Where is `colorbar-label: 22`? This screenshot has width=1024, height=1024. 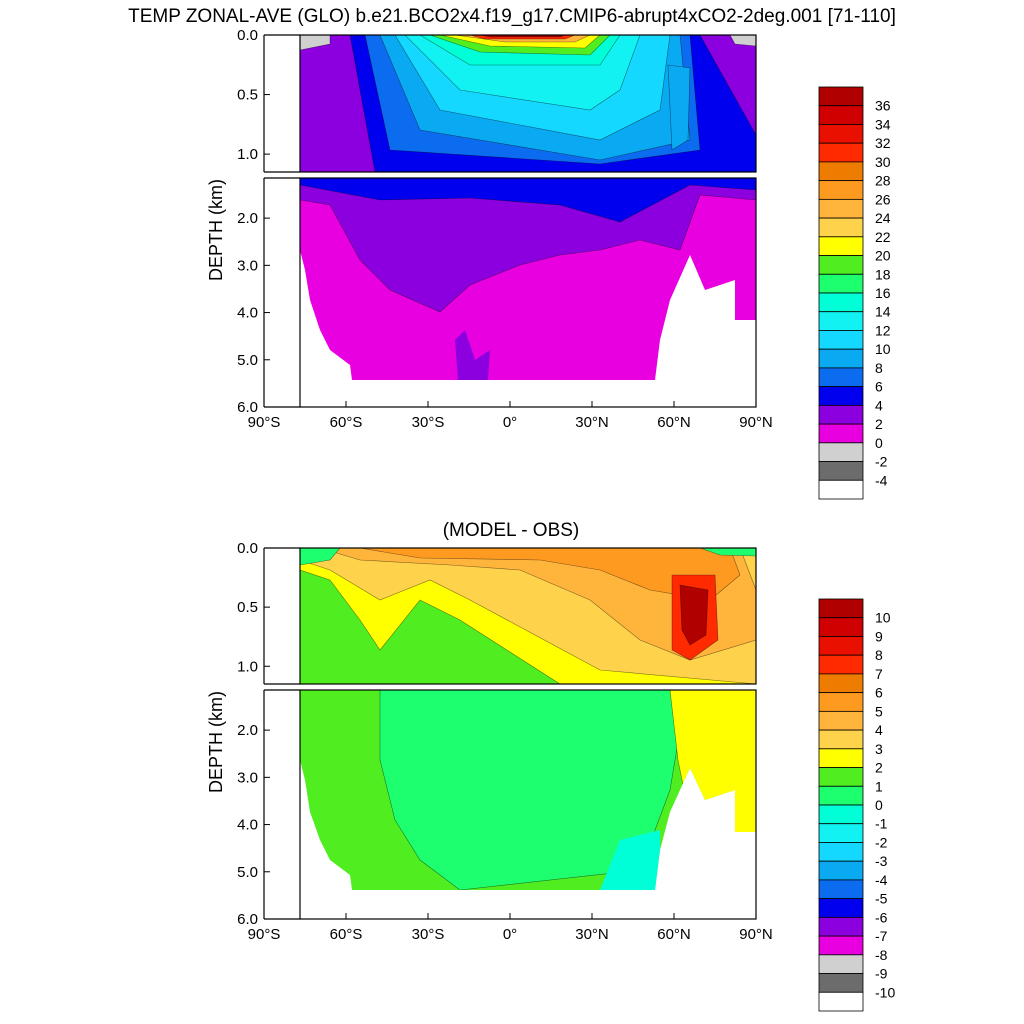
colorbar-label: 22 is located at coordinates (883, 237).